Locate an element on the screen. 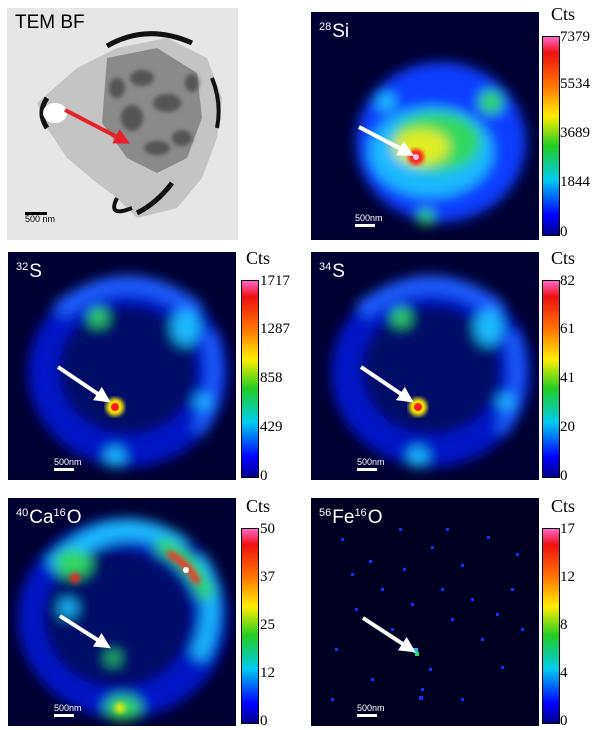 This screenshot has width=595, height=730. tem-bf-image is located at coordinates (122, 124).